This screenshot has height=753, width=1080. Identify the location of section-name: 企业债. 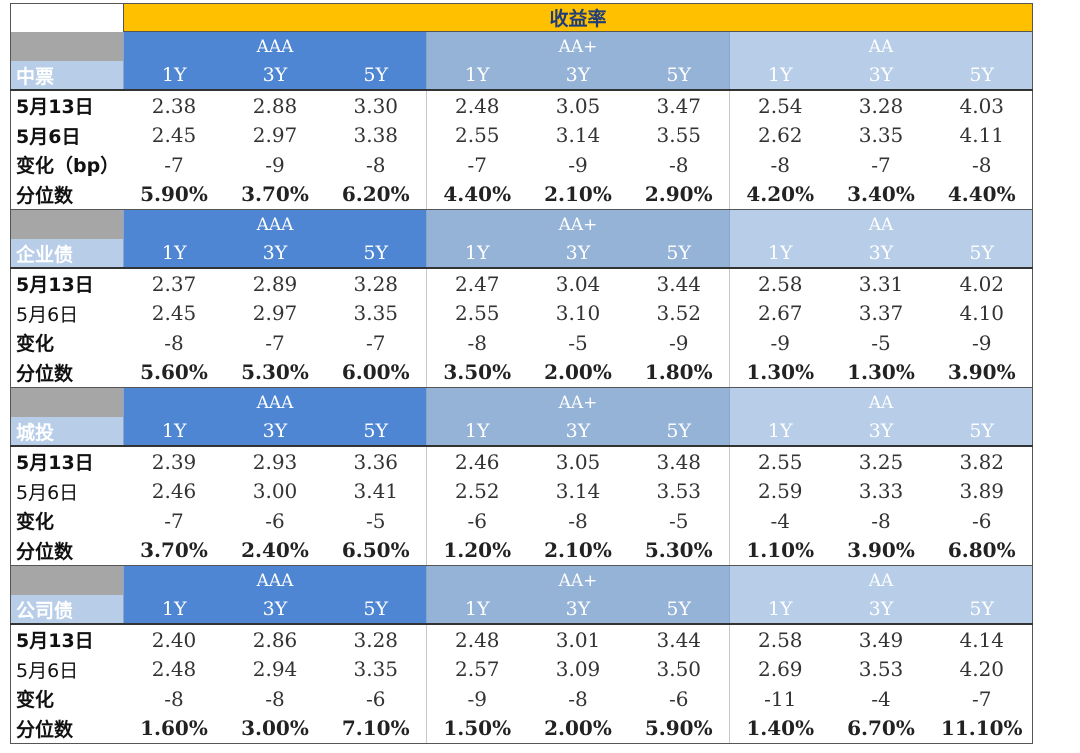
(67, 253).